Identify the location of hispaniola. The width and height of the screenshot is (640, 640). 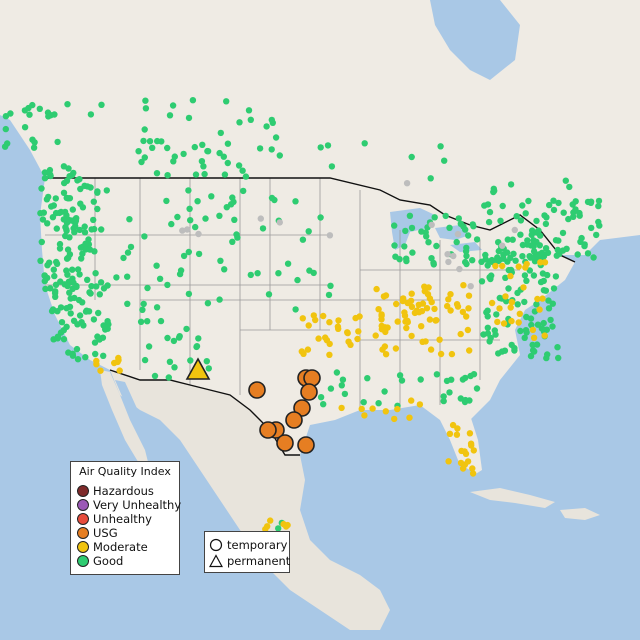
(580, 514).